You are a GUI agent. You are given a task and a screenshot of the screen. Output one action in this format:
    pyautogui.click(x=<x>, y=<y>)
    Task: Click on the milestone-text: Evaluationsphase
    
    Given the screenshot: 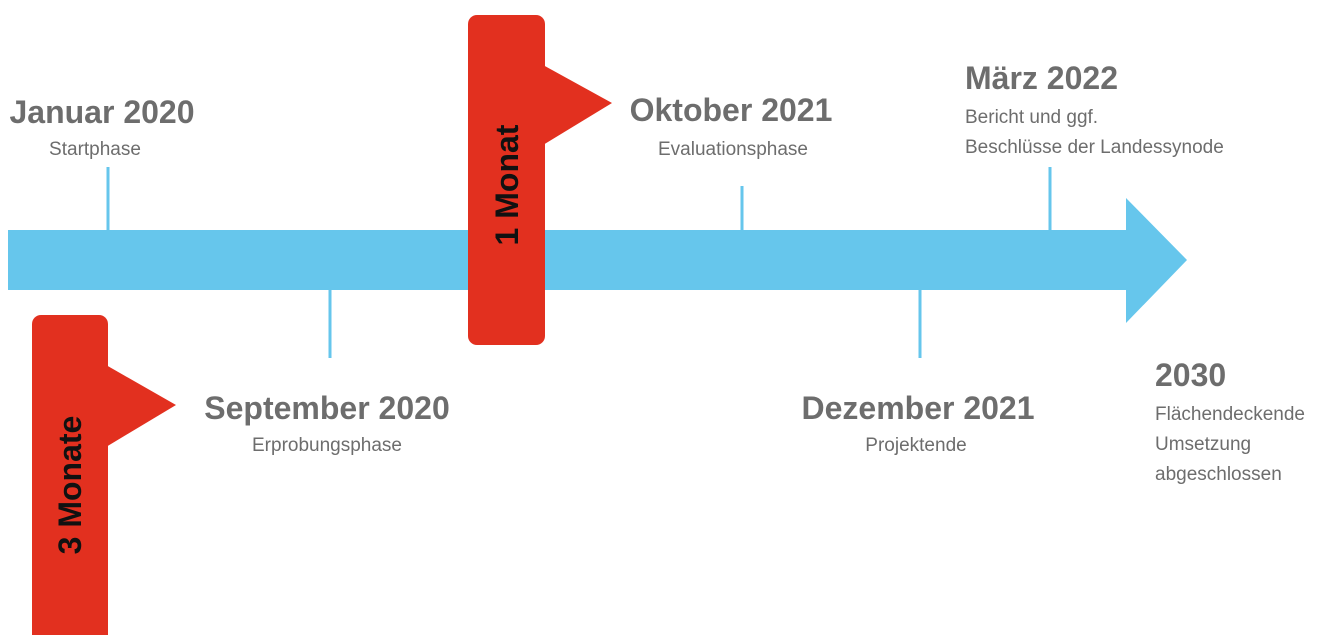 What is the action you would take?
    pyautogui.click(x=733, y=149)
    